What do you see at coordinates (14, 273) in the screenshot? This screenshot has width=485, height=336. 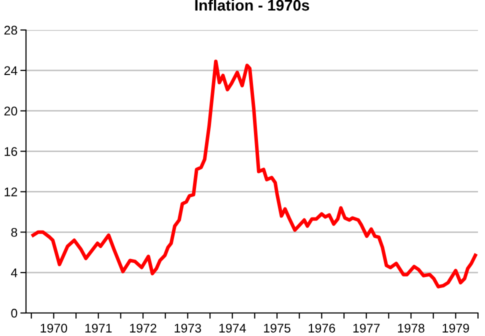 I see `y-tick-label: 4` at bounding box center [14, 273].